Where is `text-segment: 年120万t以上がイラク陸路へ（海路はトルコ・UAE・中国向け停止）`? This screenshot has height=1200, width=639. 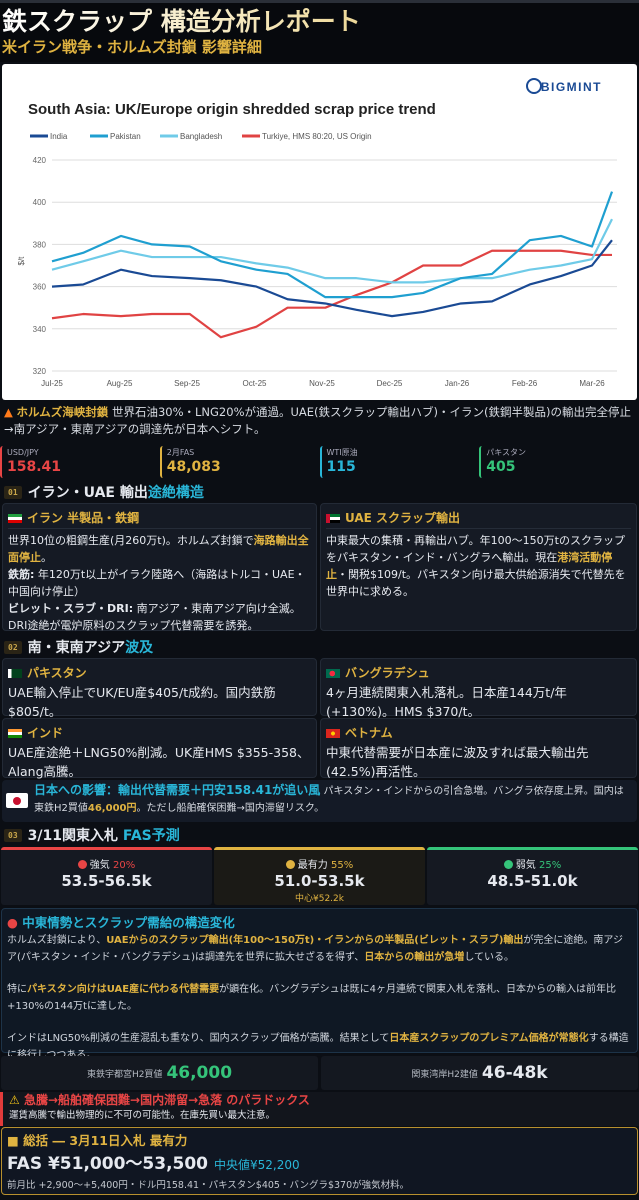 text-segment: 年120万t以上がイラク陸路へ（海路はトルコ・UAE・中国向け停止） is located at coordinates (157, 583).